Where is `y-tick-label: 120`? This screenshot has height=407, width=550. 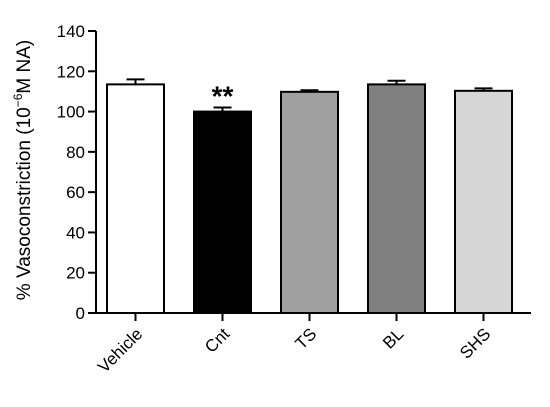
y-tick-label: 120 is located at coordinates (71, 71).